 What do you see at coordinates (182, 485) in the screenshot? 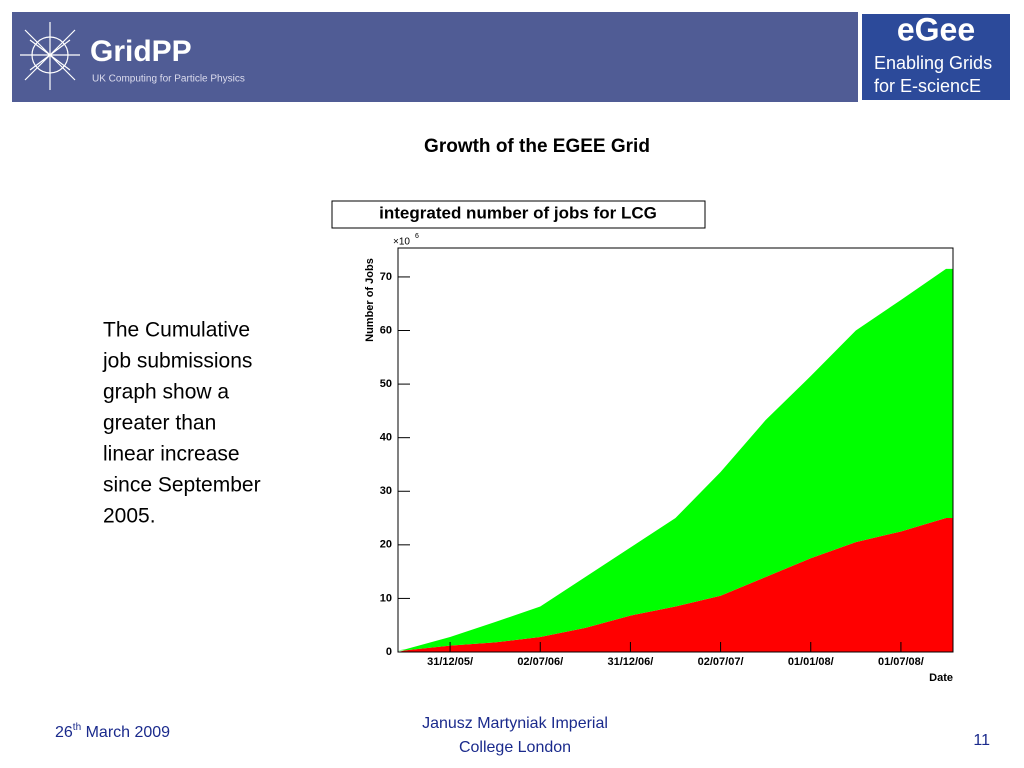
I see `body-line: since September` at bounding box center [182, 485].